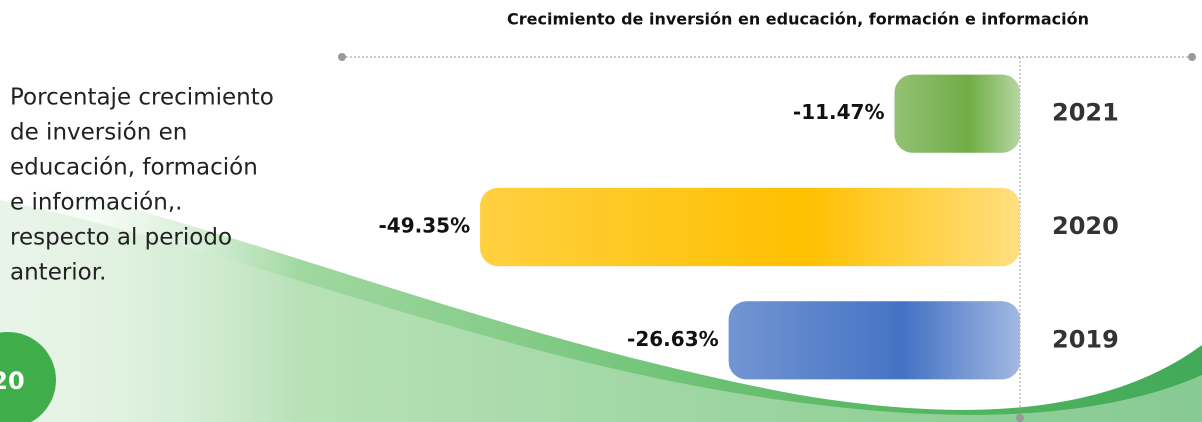 Image resolution: width=1202 pixels, height=422 pixels. I want to click on y-tick-label: 2021, so click(1085, 113).